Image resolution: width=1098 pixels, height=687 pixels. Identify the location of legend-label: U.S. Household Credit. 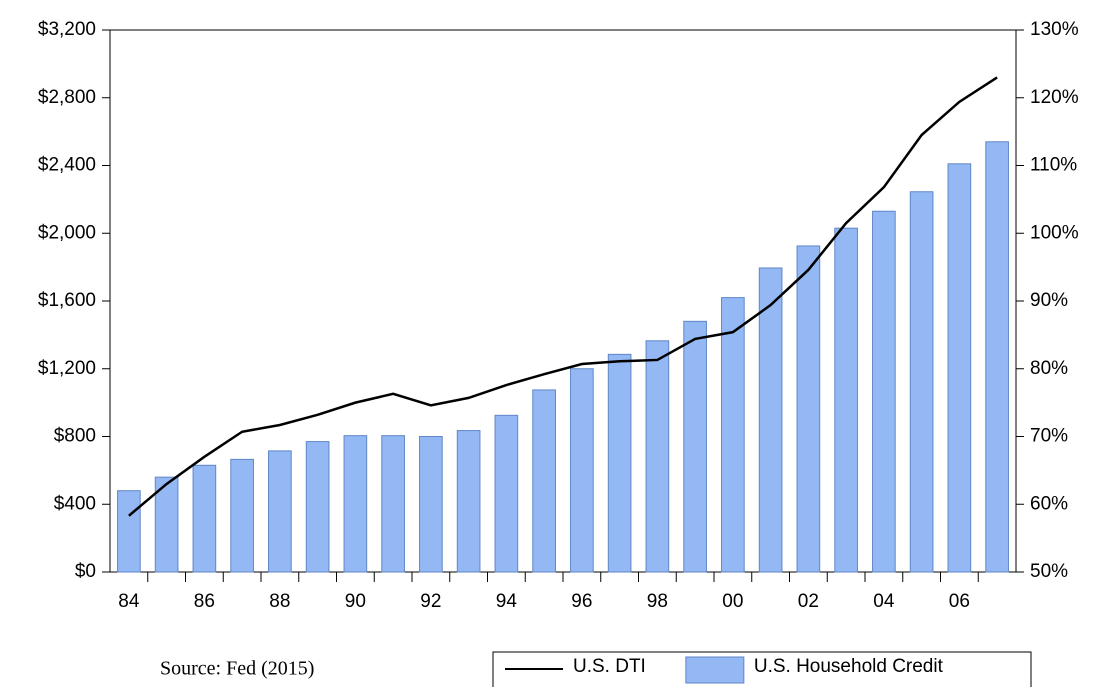
(849, 666).